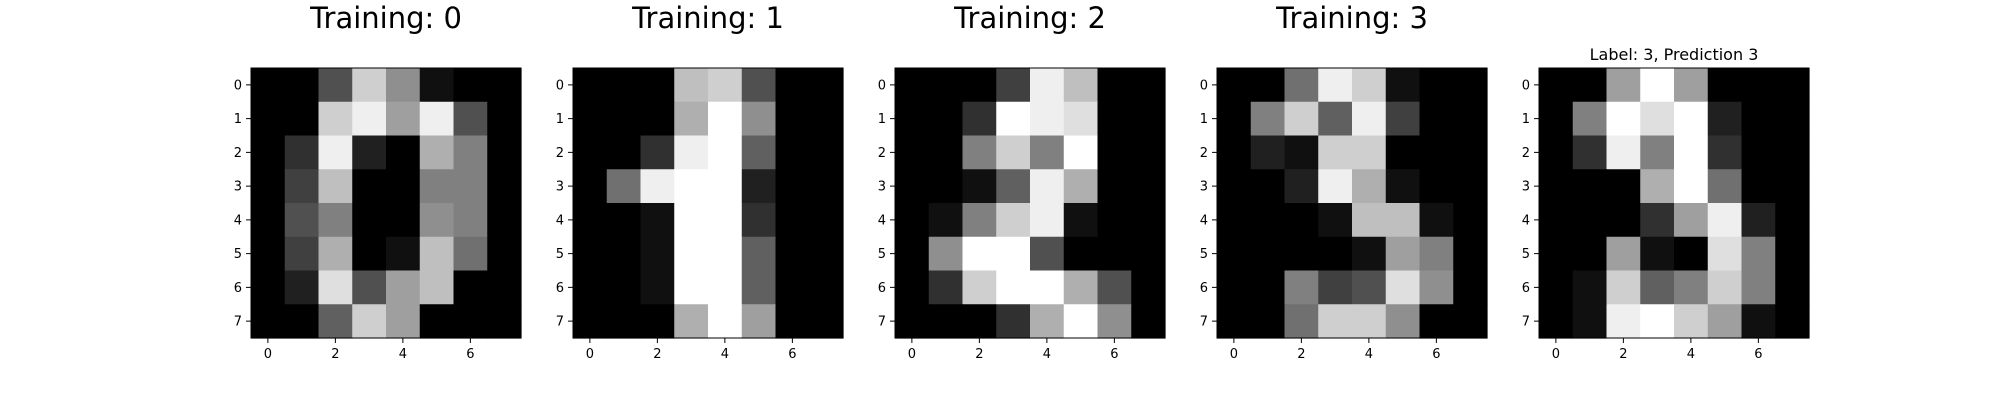  Describe the element at coordinates (1029, 18) in the screenshot. I see `panel-title: Training: 2` at that location.